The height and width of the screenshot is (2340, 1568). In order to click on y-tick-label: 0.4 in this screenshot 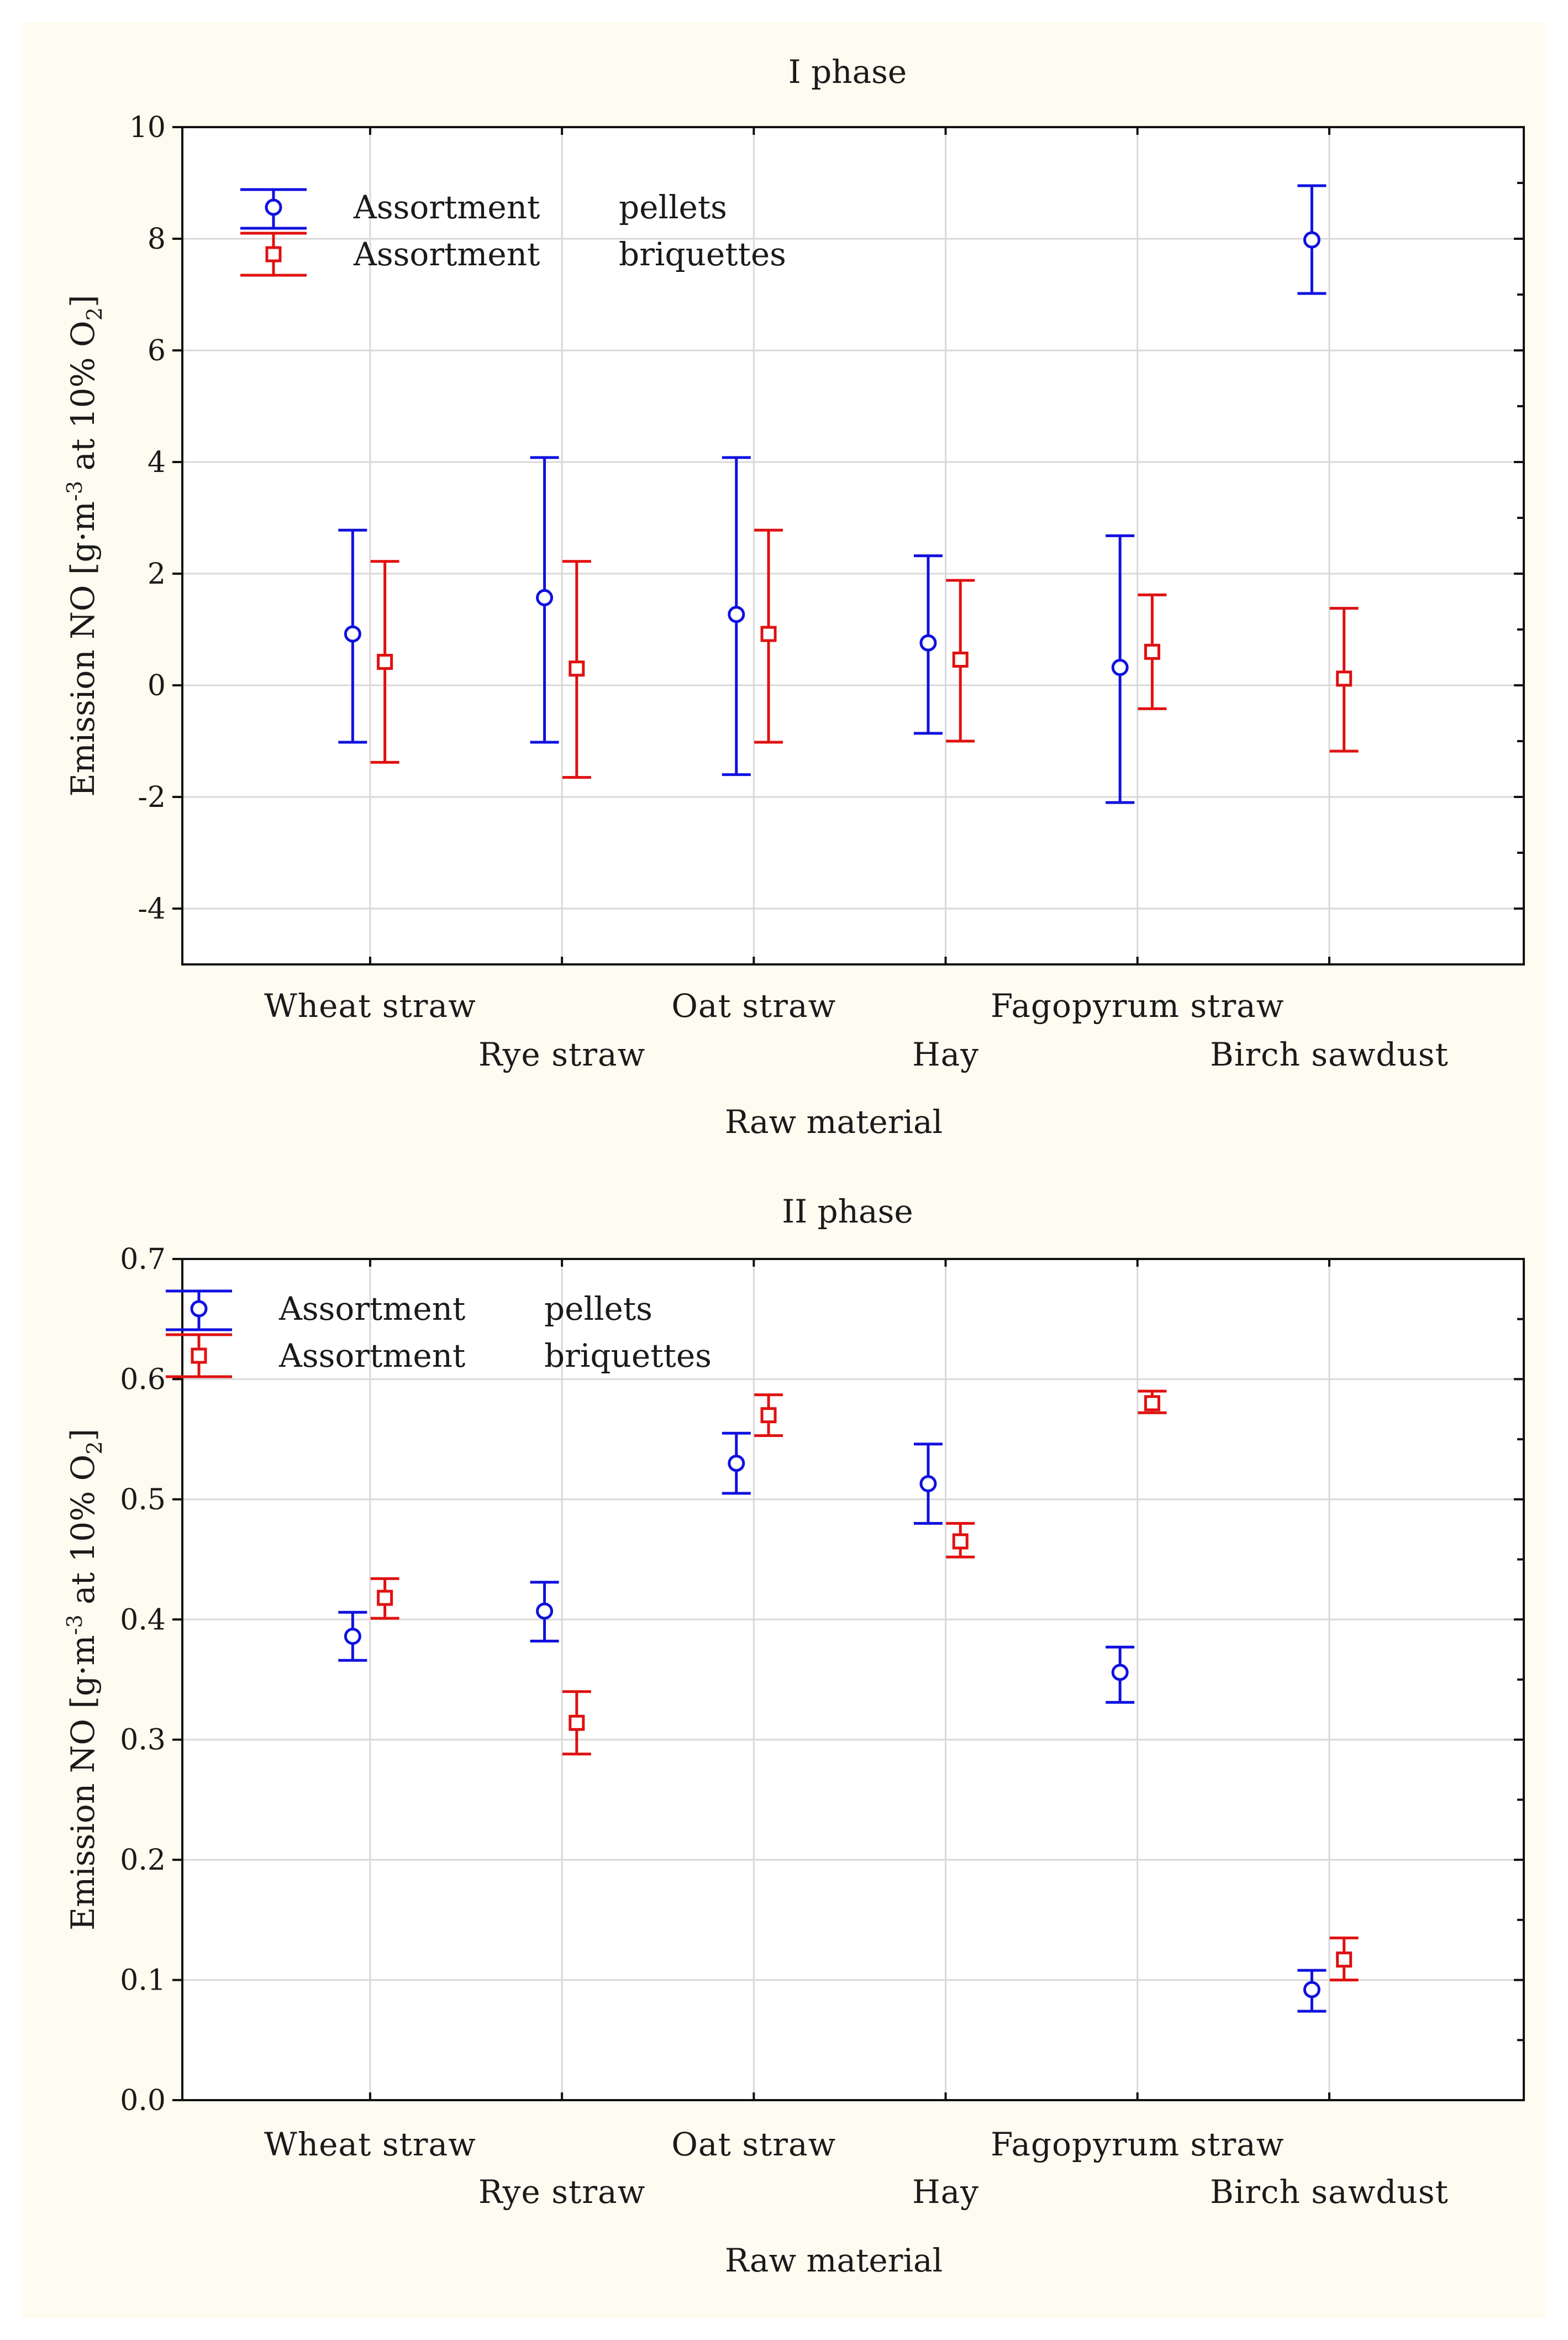, I will do `click(143, 1619)`.